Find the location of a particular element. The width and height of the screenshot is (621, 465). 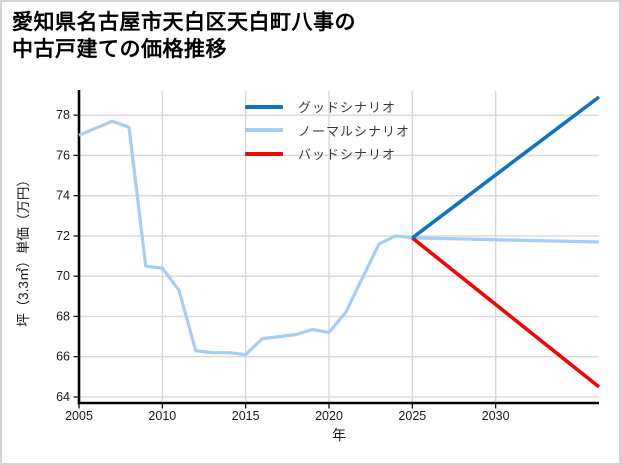

y-tick-label: 72 is located at coordinates (63, 236).